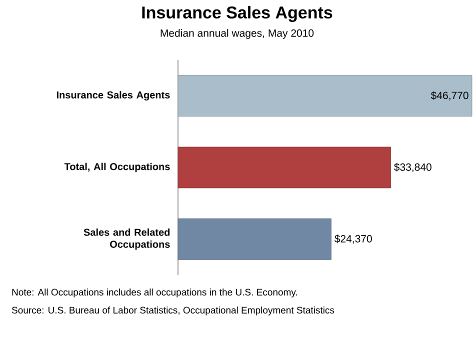  What do you see at coordinates (413, 167) in the screenshot?
I see `data-label: $33,840` at bounding box center [413, 167].